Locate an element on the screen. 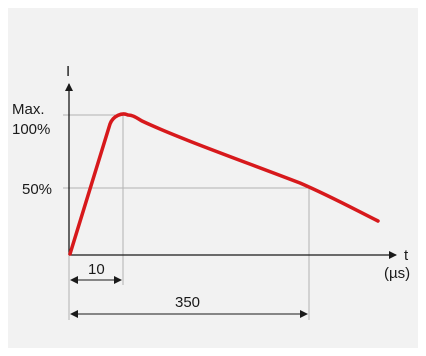 The height and width of the screenshot is (356, 426). y-label-50pct: 50% is located at coordinates (37, 189).